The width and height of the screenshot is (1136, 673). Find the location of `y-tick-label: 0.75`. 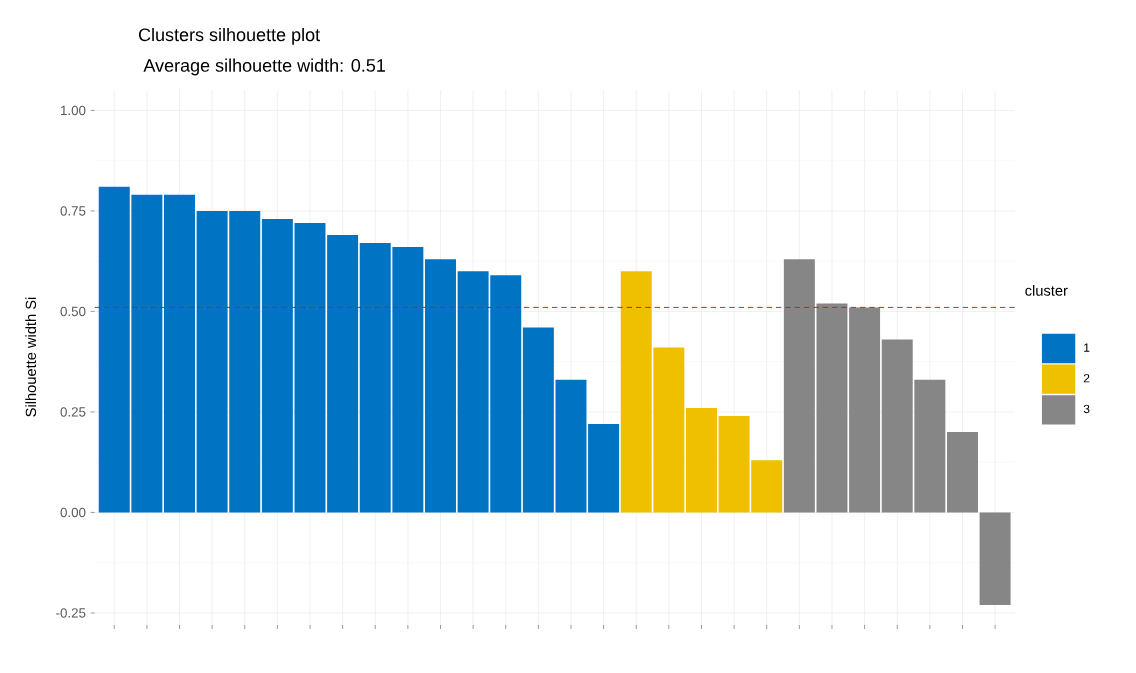

y-tick-label: 0.75 is located at coordinates (73, 211).